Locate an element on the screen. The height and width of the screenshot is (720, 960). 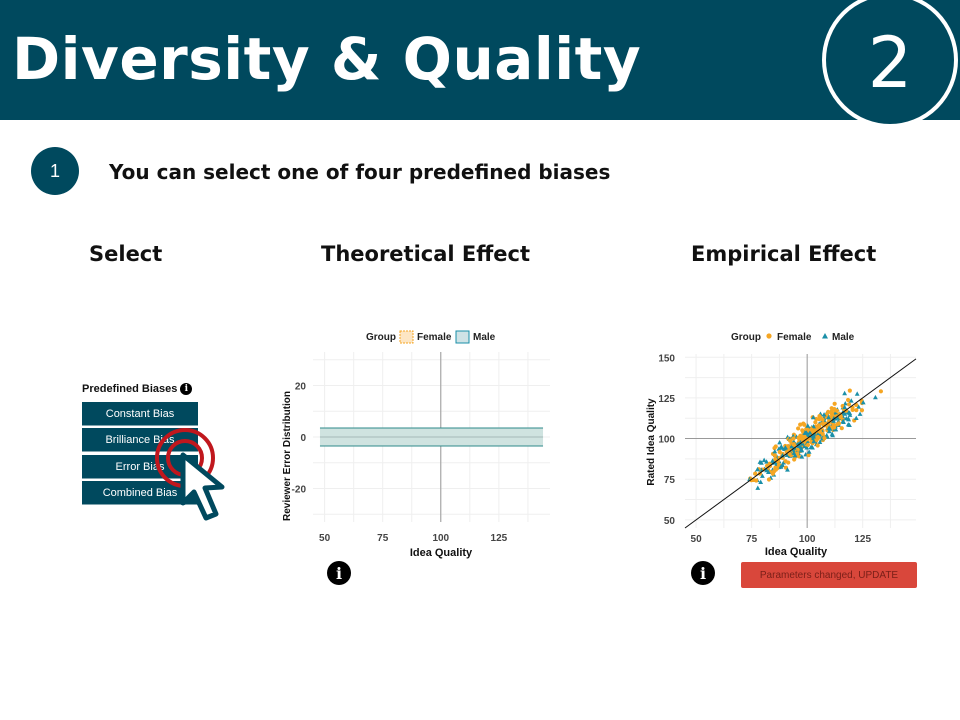
predefined-biases-label: Predefined Biases is located at coordinates (130, 389).